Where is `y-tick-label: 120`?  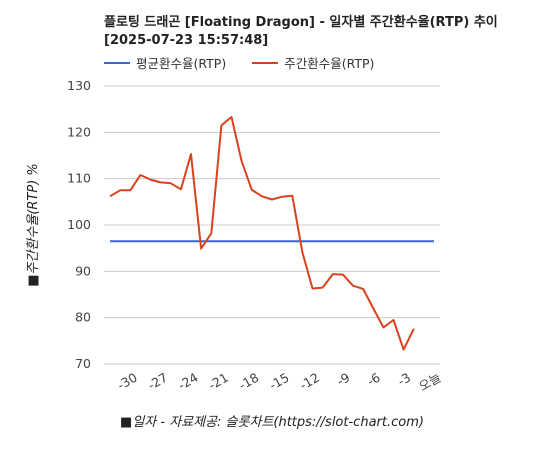
y-tick-label: 120 is located at coordinates (79, 131).